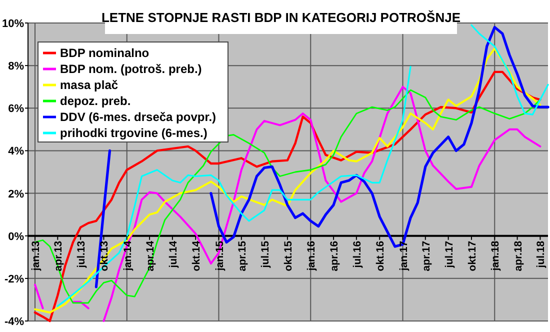  I want to click on y-tick-label: 6%, so click(16, 109).